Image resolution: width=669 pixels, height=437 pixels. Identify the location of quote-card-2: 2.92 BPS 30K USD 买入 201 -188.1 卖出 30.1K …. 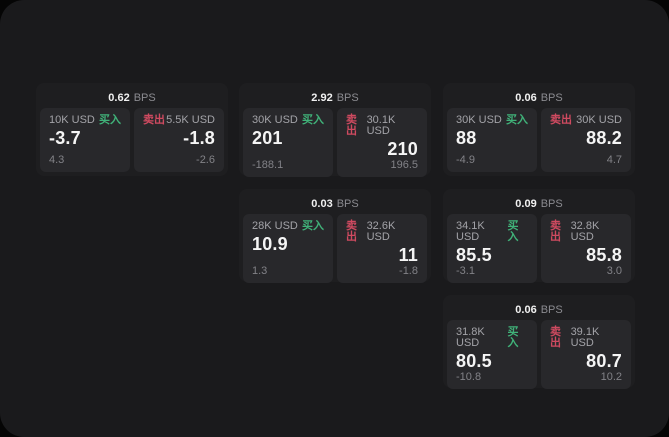
(335, 130).